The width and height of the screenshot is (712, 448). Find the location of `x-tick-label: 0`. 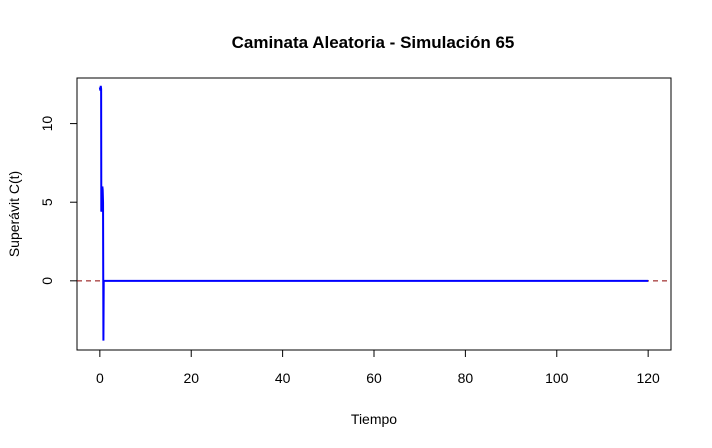

x-tick-label: 0 is located at coordinates (100, 378).